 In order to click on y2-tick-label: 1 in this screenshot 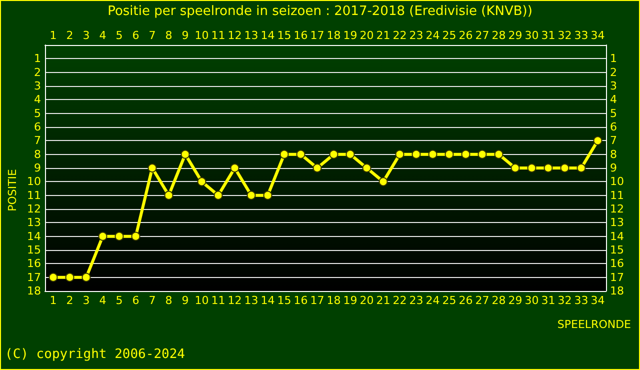, I will do `click(613, 59)`.